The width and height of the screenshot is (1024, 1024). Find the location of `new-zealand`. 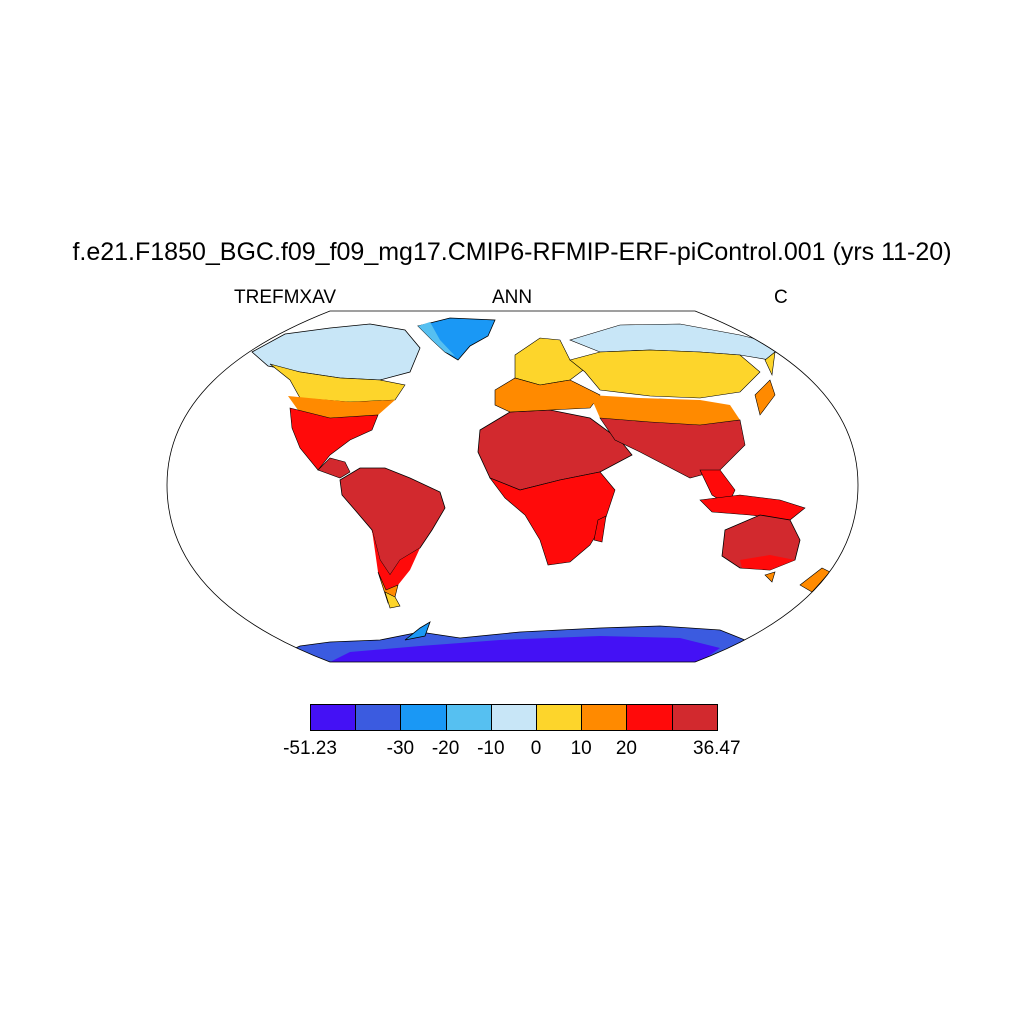

new-zealand is located at coordinates (815, 580).